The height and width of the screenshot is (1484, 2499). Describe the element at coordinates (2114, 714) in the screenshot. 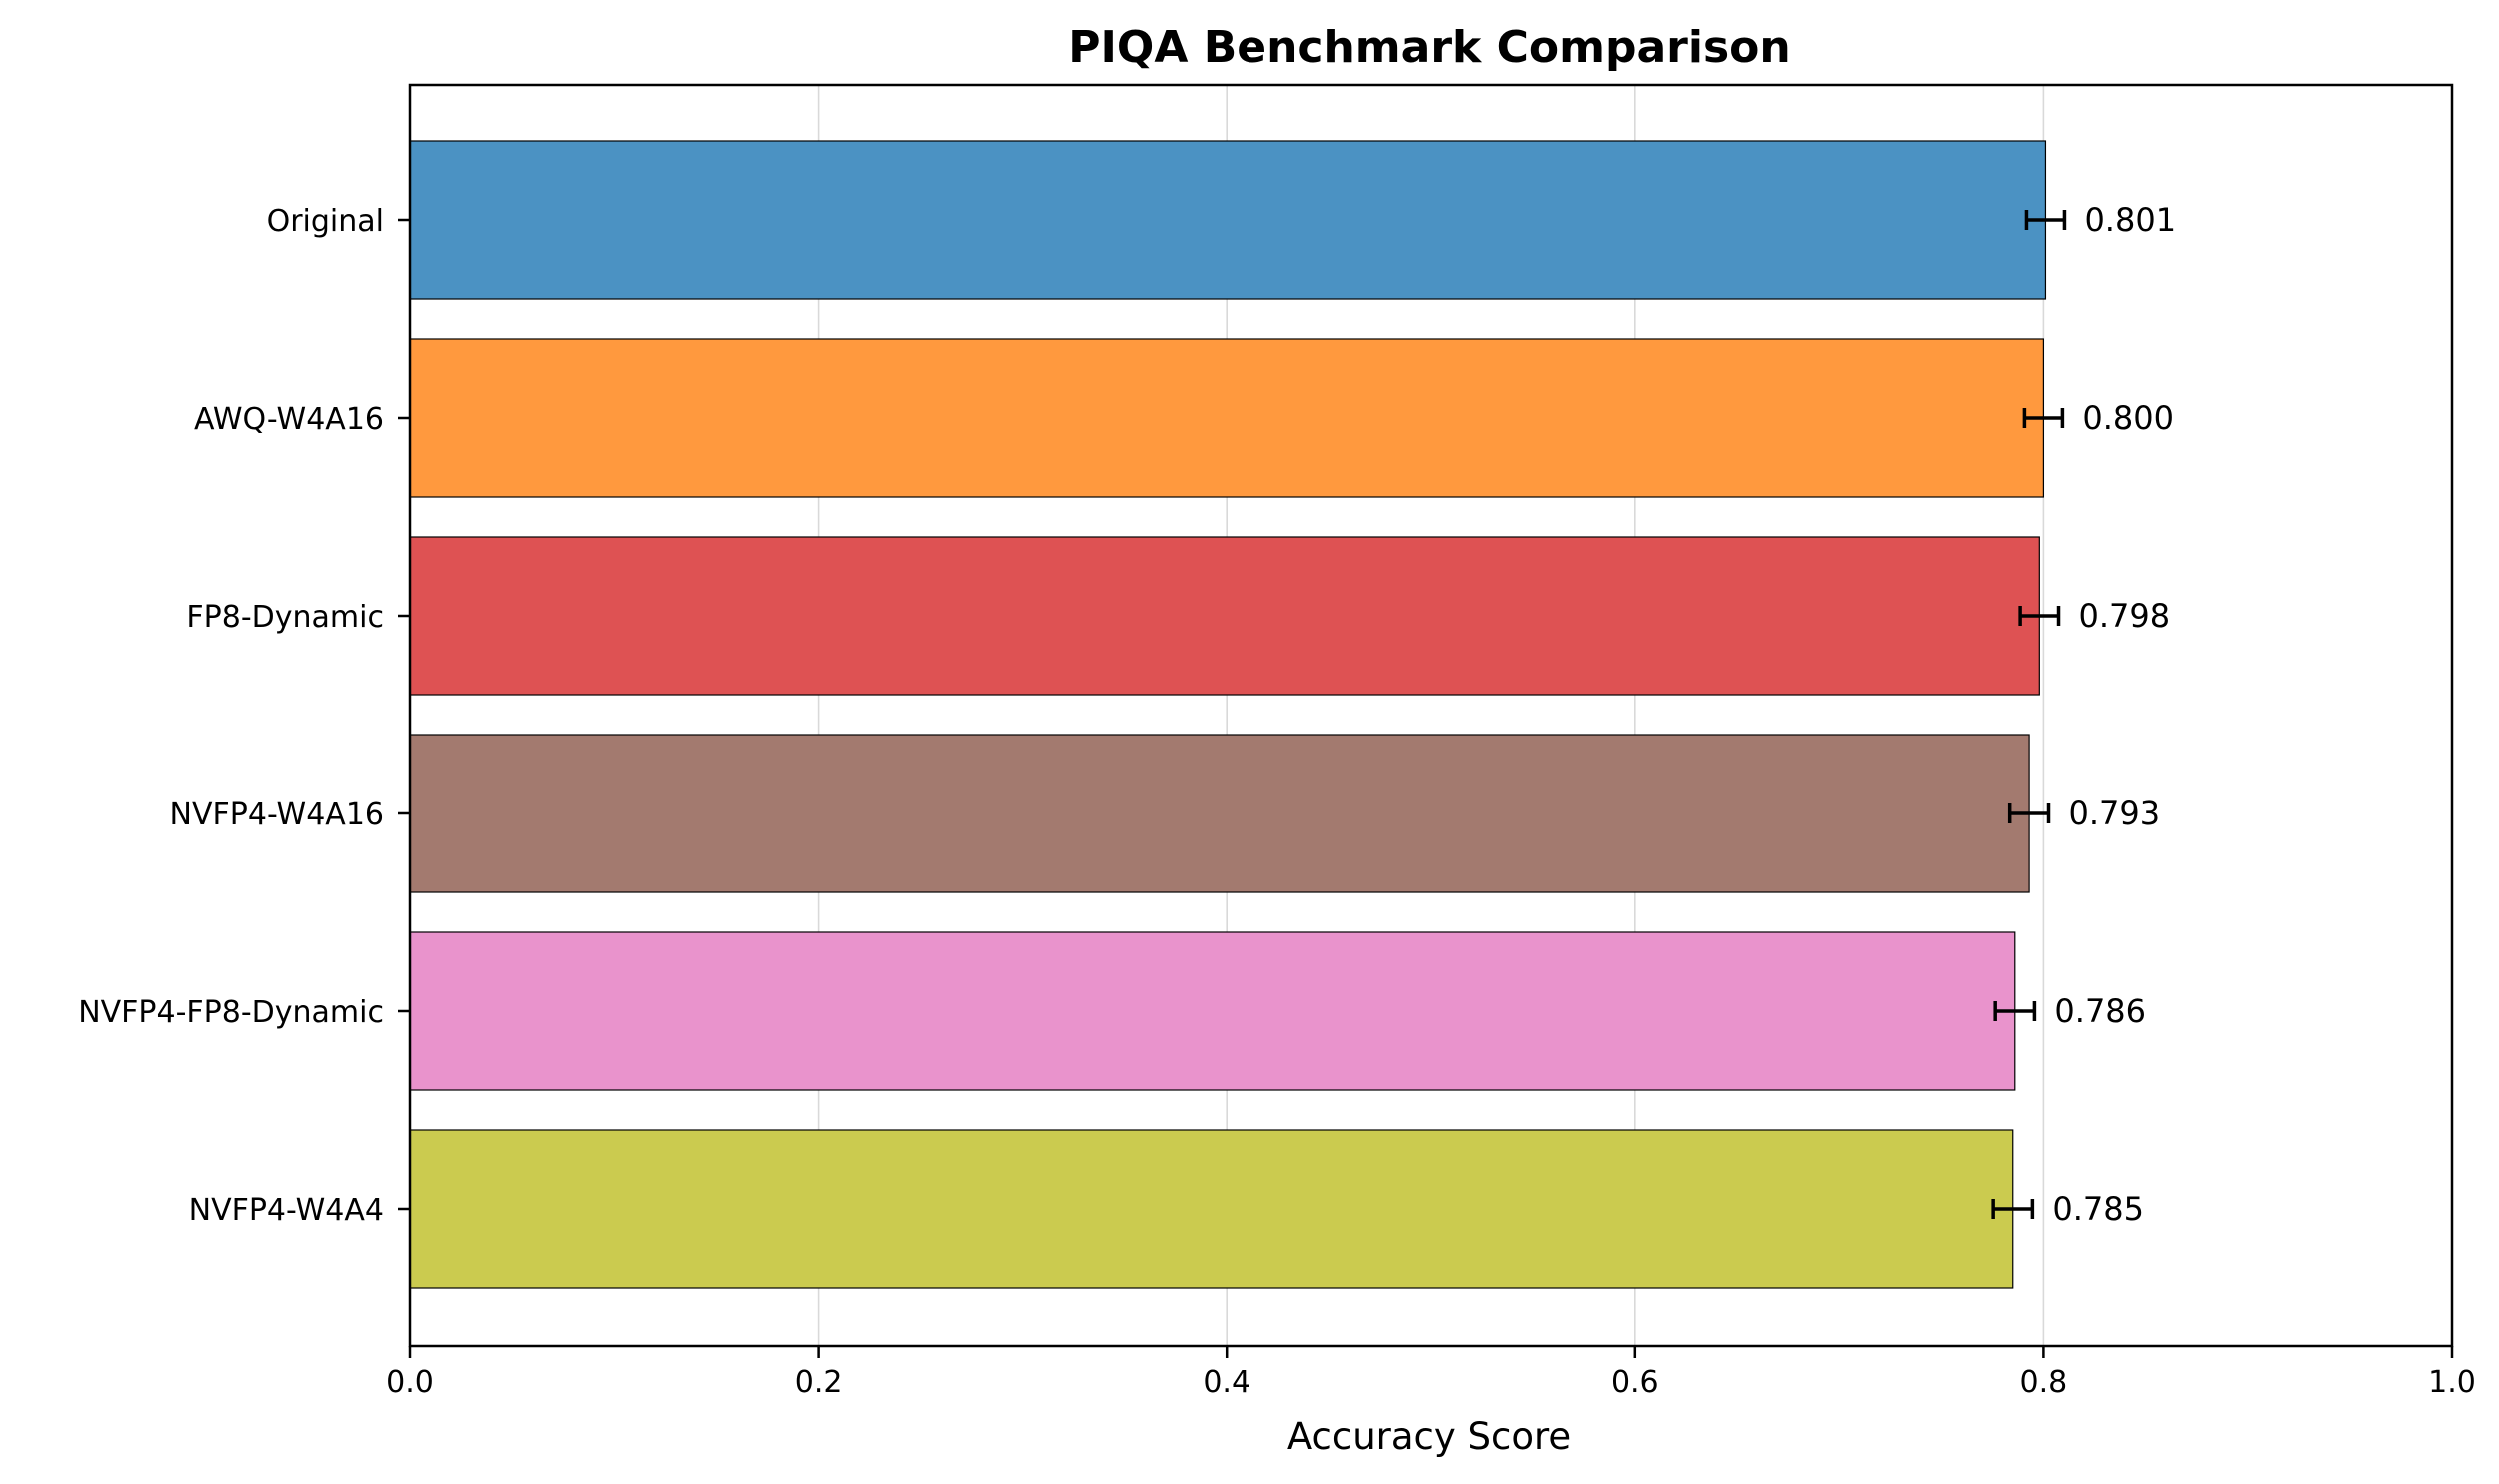

I see `value-labels: 0.801 0.800 0.798 0.793 0.786 0.785` at that location.